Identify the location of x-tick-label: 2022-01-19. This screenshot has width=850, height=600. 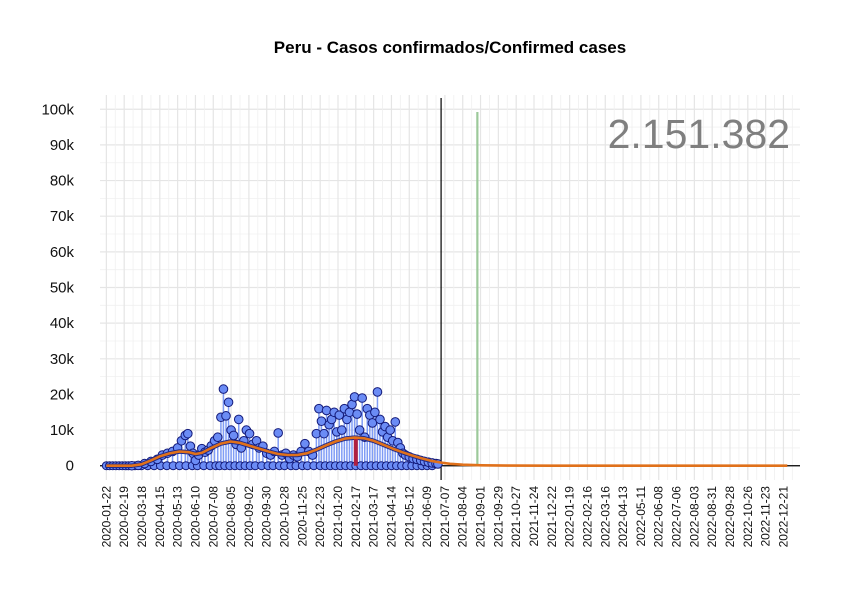
(570, 517).